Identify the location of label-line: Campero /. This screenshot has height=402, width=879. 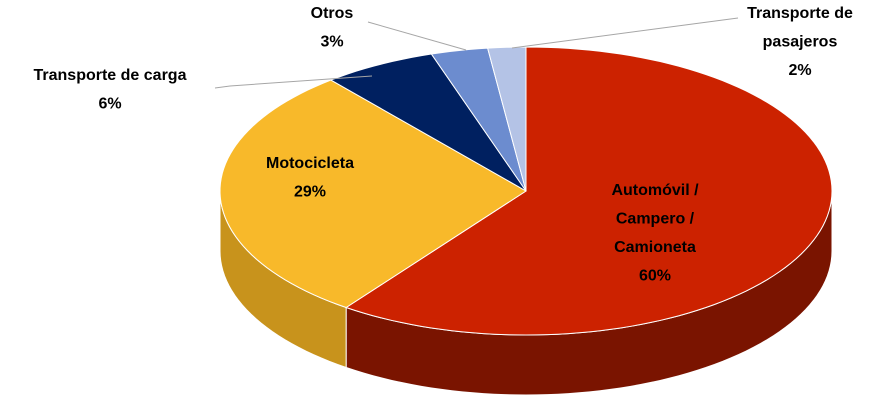
(655, 219).